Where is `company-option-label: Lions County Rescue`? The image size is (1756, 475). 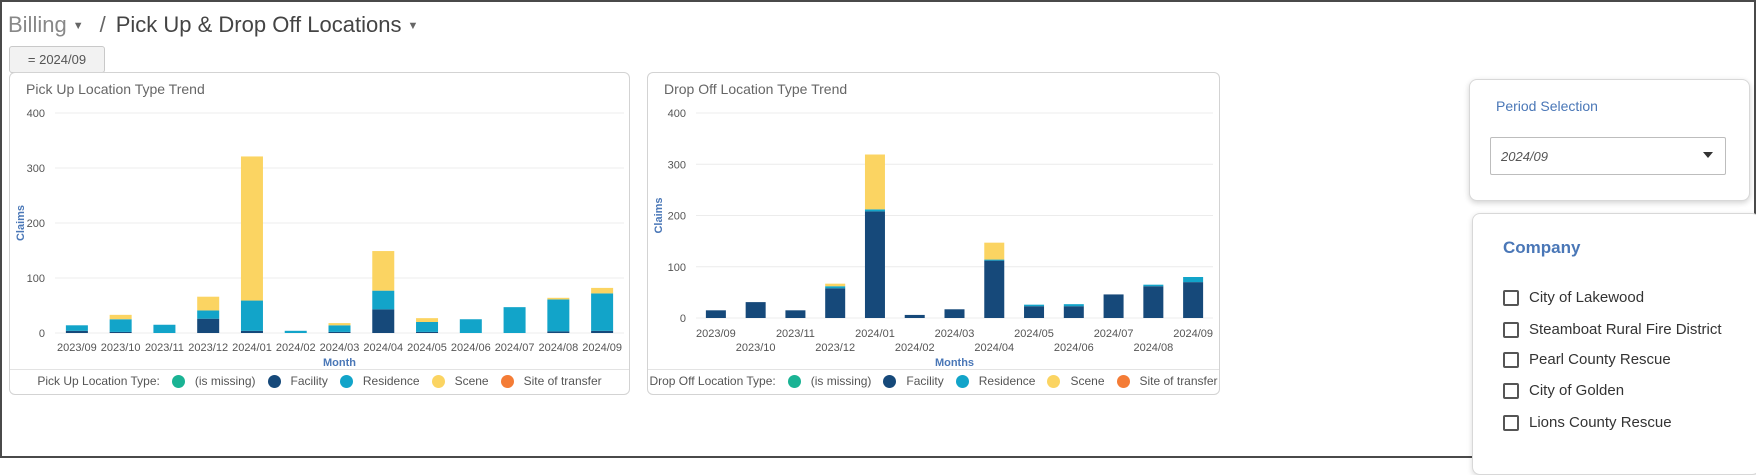 company-option-label: Lions County Rescue is located at coordinates (1600, 422).